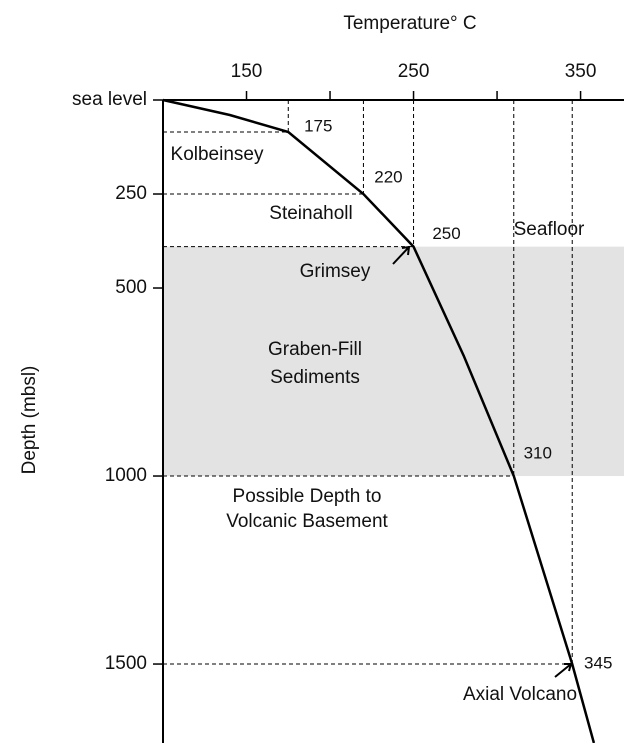  I want to click on annotation: Graben-Fill, so click(315, 349).